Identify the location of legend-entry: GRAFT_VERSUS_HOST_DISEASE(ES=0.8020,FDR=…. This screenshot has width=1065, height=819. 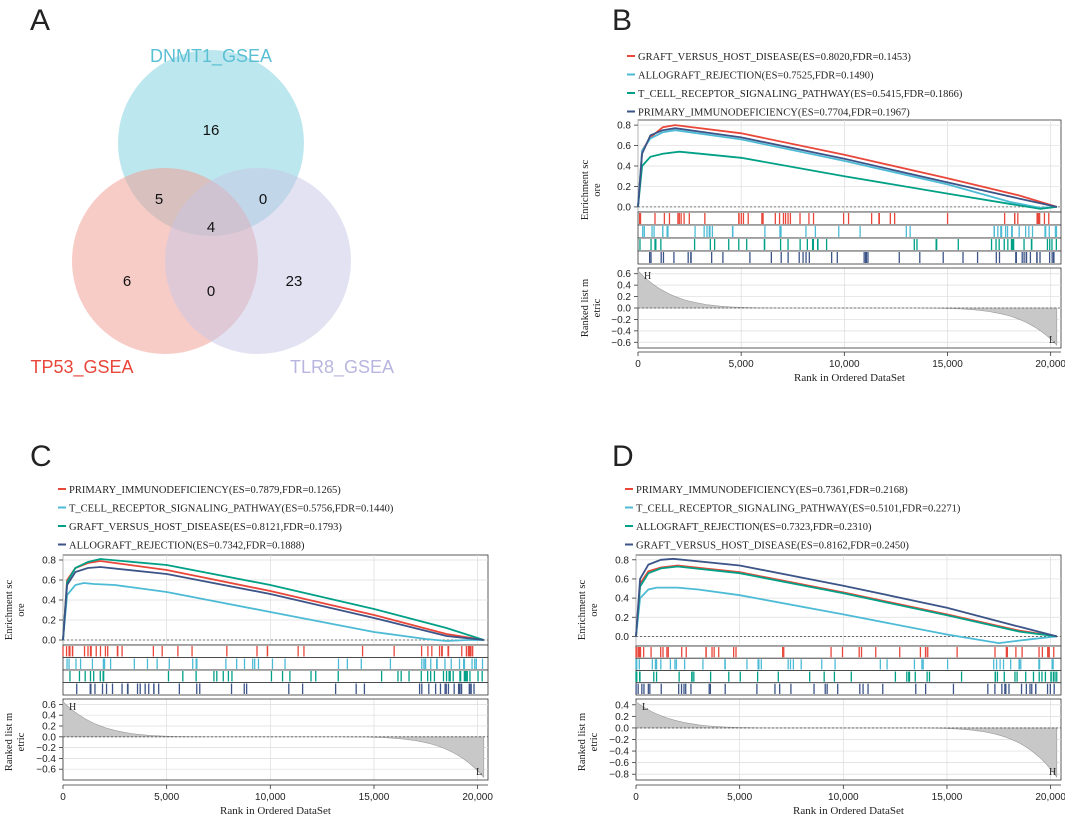
(774, 57).